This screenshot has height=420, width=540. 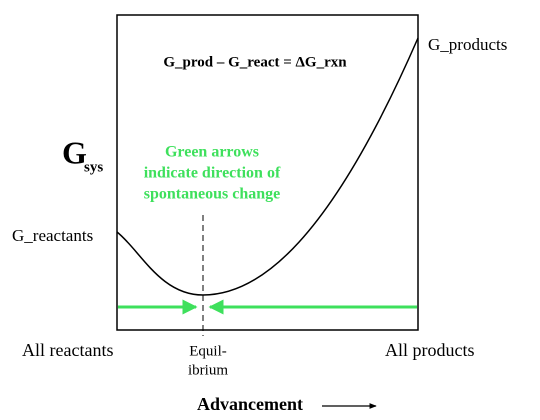 What do you see at coordinates (208, 351) in the screenshot?
I see `middle-label: Equil-` at bounding box center [208, 351].